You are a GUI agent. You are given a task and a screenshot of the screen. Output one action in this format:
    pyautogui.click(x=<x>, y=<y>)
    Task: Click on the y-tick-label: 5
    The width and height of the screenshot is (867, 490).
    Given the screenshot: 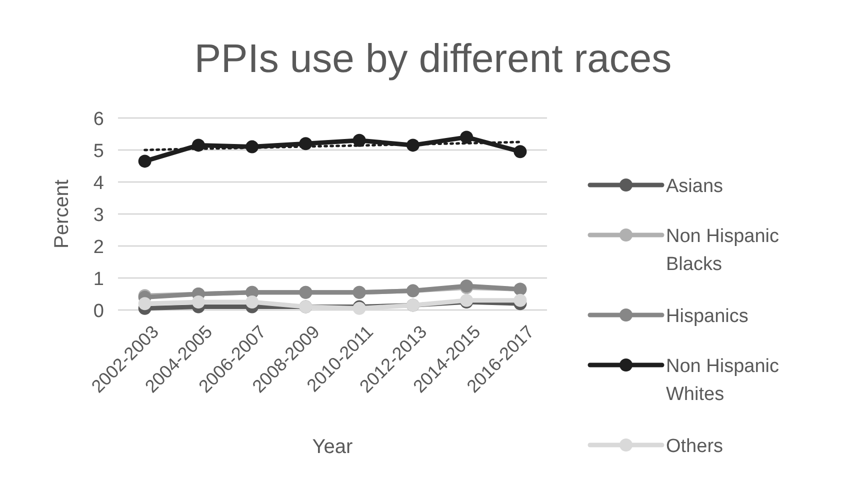 What is the action you would take?
    pyautogui.click(x=98, y=151)
    